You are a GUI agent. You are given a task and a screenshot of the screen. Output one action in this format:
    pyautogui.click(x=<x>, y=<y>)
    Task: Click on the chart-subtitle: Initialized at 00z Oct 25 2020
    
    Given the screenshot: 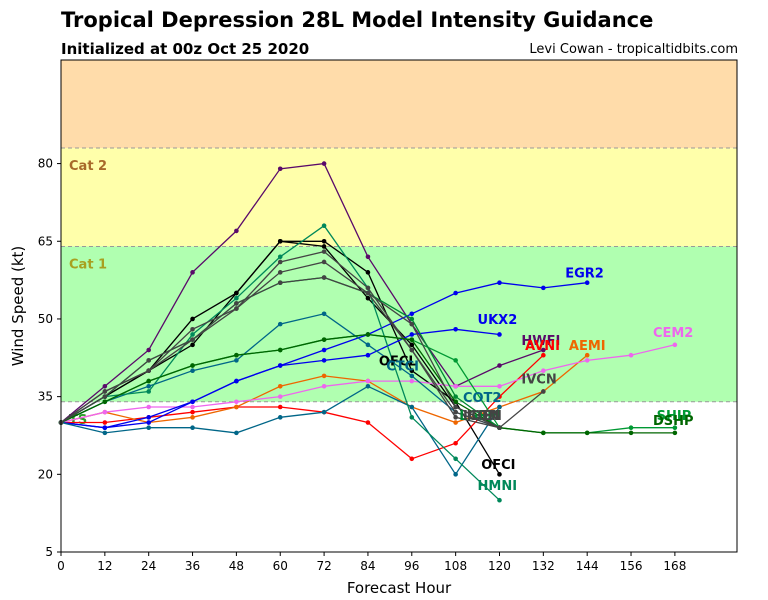 What is the action you would take?
    pyautogui.click(x=185, y=49)
    